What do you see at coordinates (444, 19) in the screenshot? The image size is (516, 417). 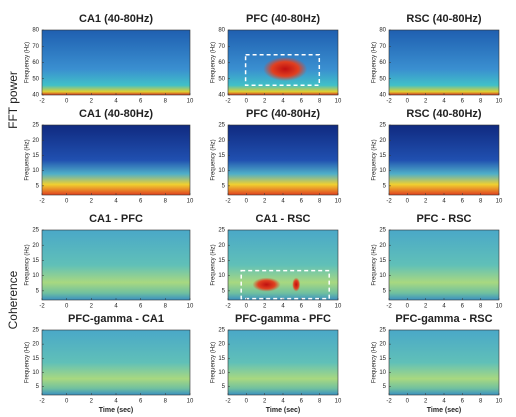 I see `panel-title: RSC (40-80Hz)` at bounding box center [444, 19].